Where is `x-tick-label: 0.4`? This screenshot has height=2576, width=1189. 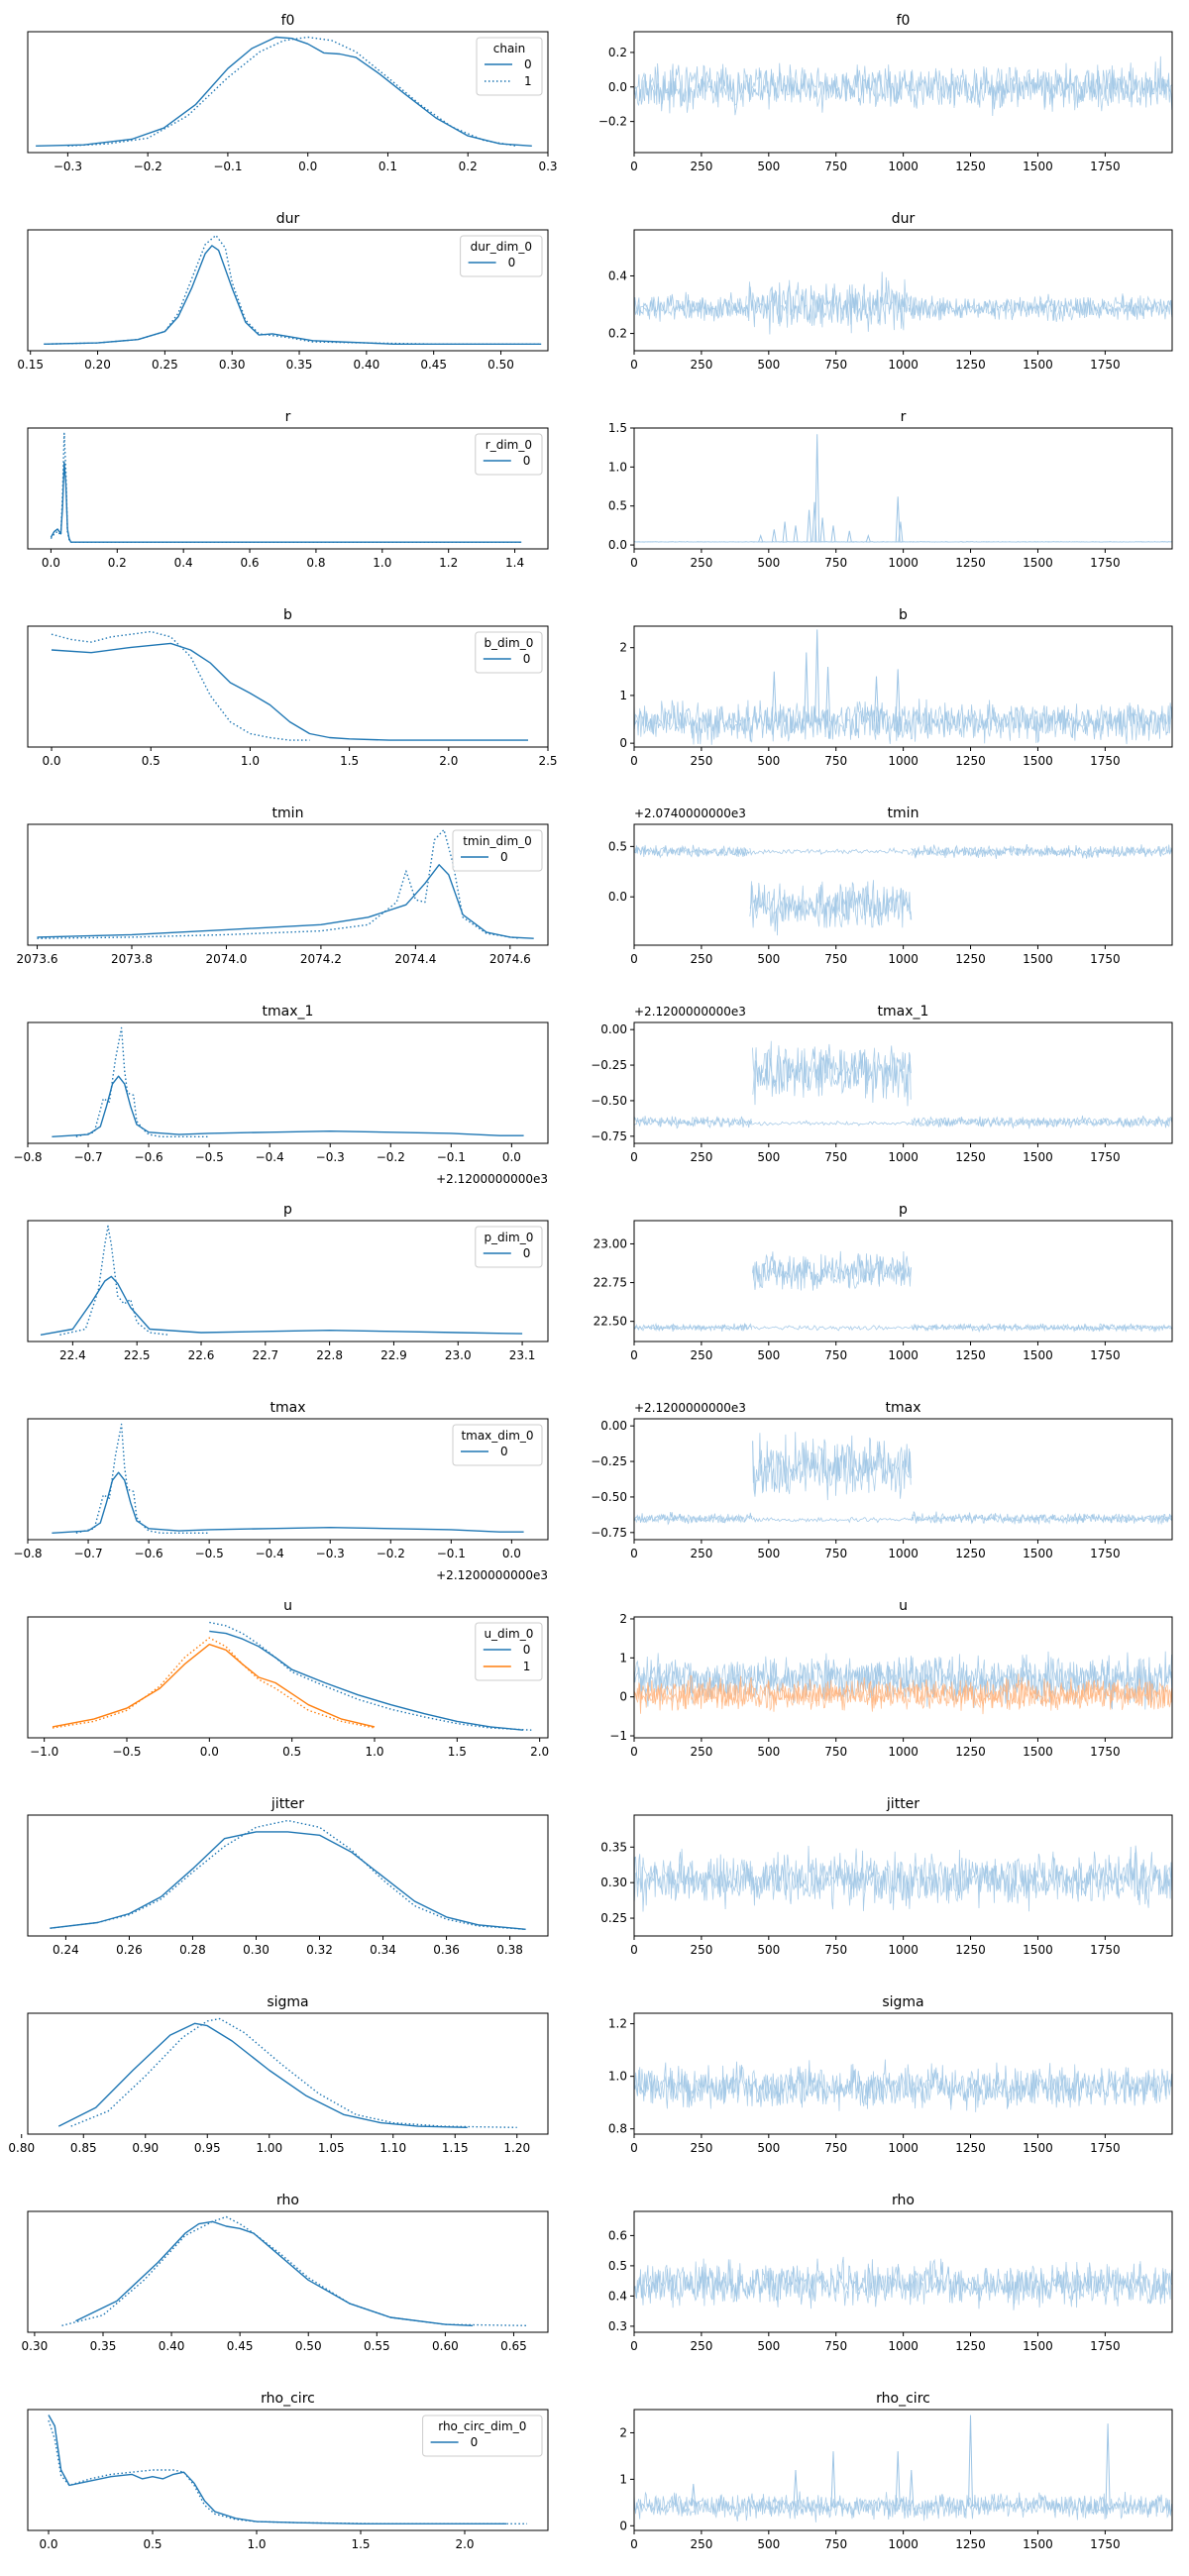 x-tick-label: 0.4 is located at coordinates (183, 563).